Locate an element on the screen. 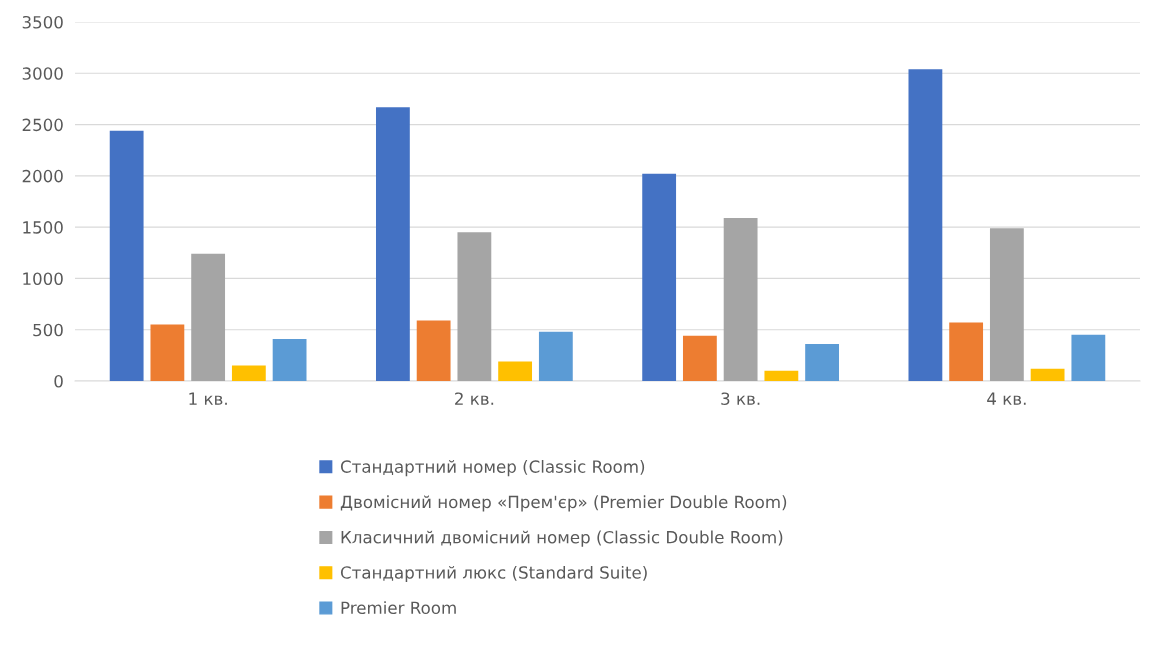  y-tick-label: 2500 is located at coordinates (42, 125).